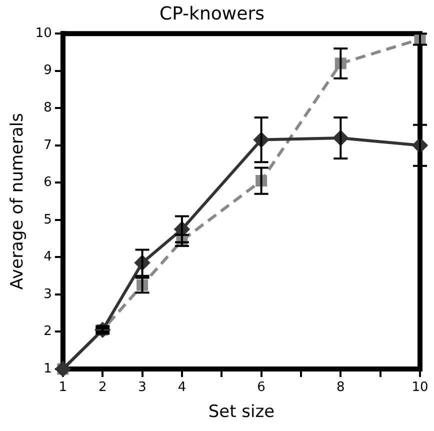 This screenshot has height=431, width=434. What do you see at coordinates (48, 182) in the screenshot?
I see `y-tick-label: 6` at bounding box center [48, 182].